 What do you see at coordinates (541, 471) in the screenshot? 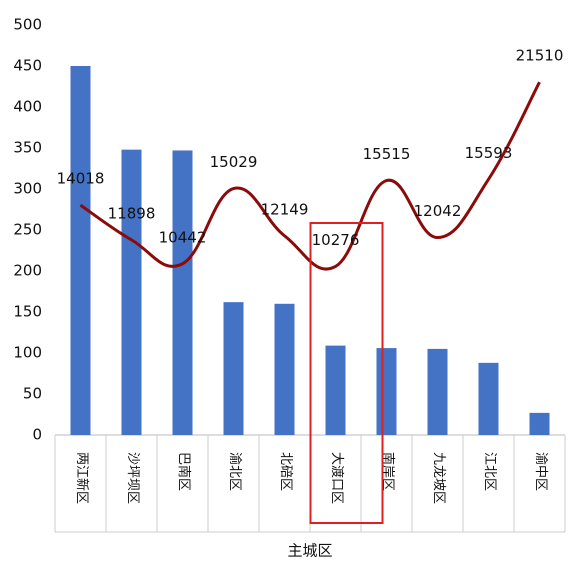
I see `x-tick-label: 渝中区` at bounding box center [541, 471].